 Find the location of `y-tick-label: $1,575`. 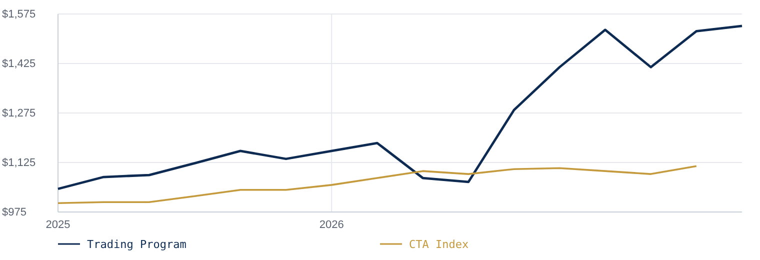

y-tick-label: $1,575 is located at coordinates (19, 14).